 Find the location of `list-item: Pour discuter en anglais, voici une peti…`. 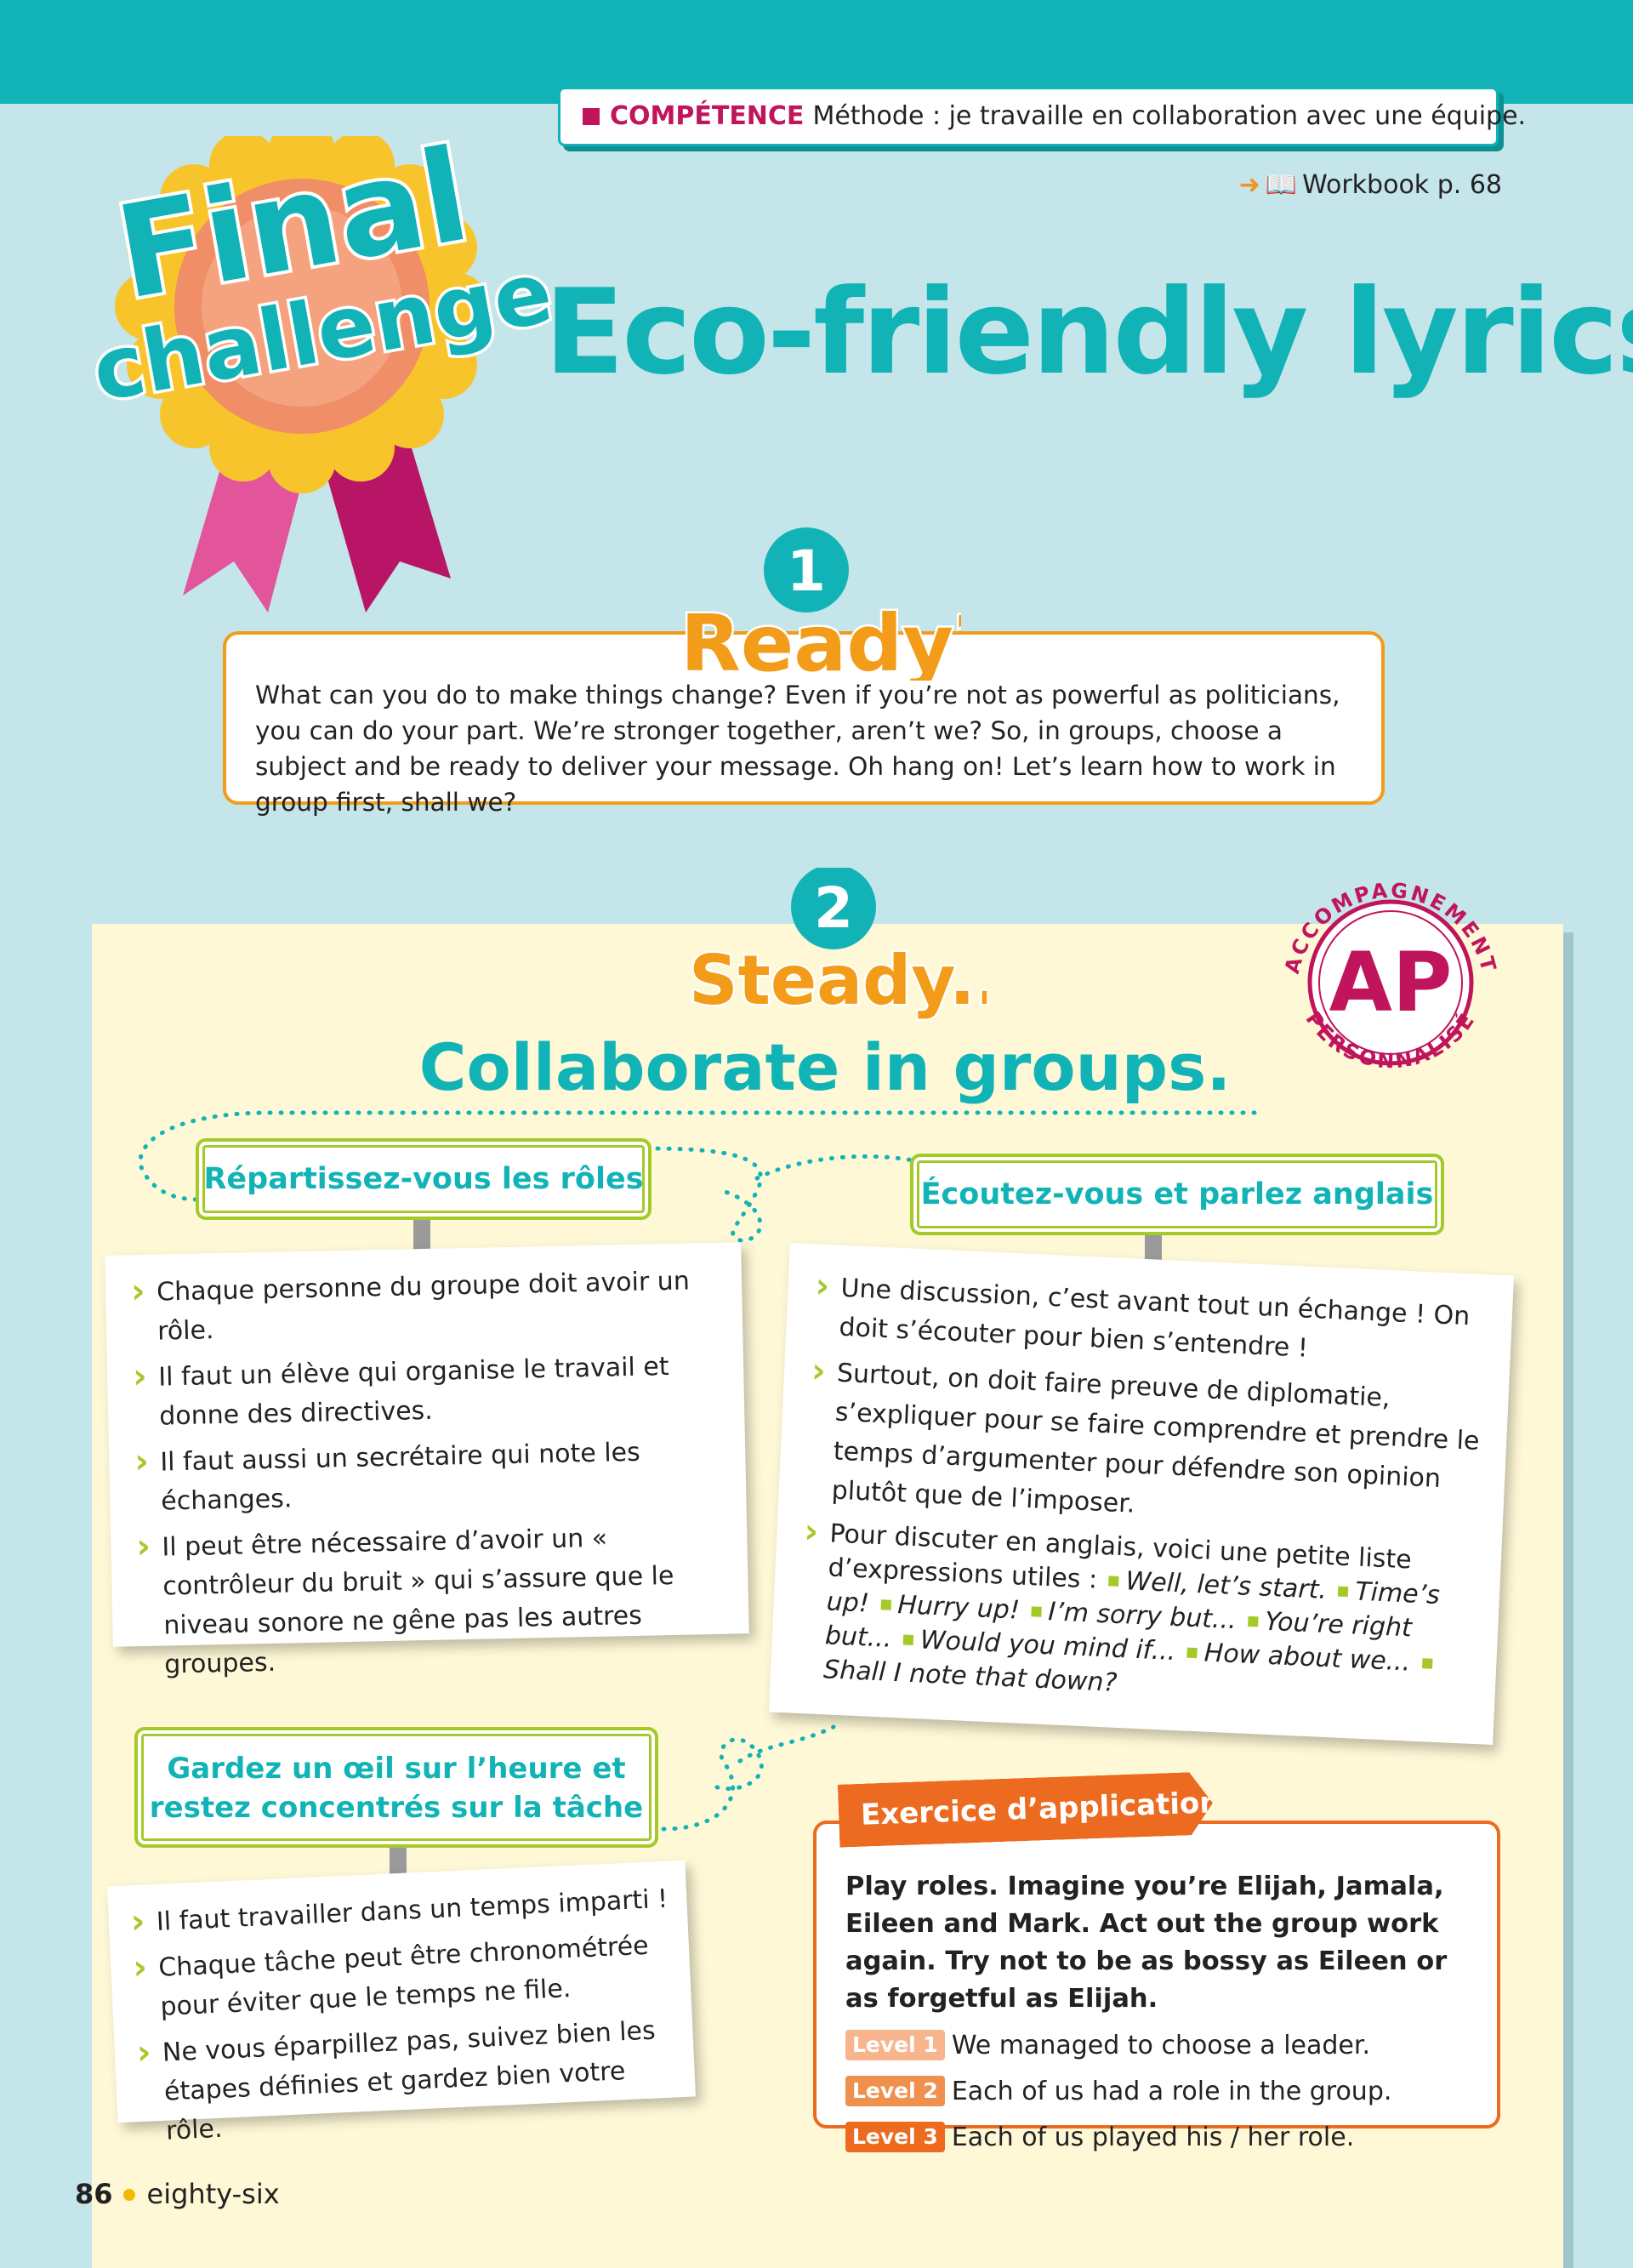

list-item: Pour discuter en anglais, voici une peti… is located at coordinates (1139, 1616).